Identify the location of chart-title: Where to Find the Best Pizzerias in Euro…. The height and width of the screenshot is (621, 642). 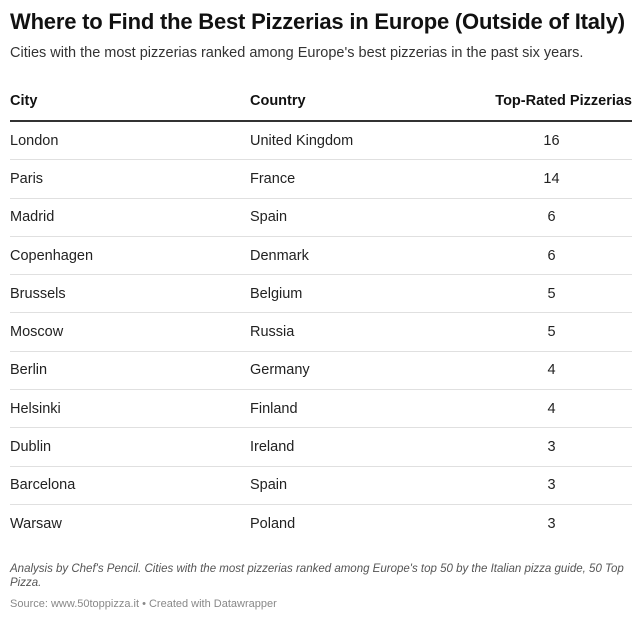
(317, 21).